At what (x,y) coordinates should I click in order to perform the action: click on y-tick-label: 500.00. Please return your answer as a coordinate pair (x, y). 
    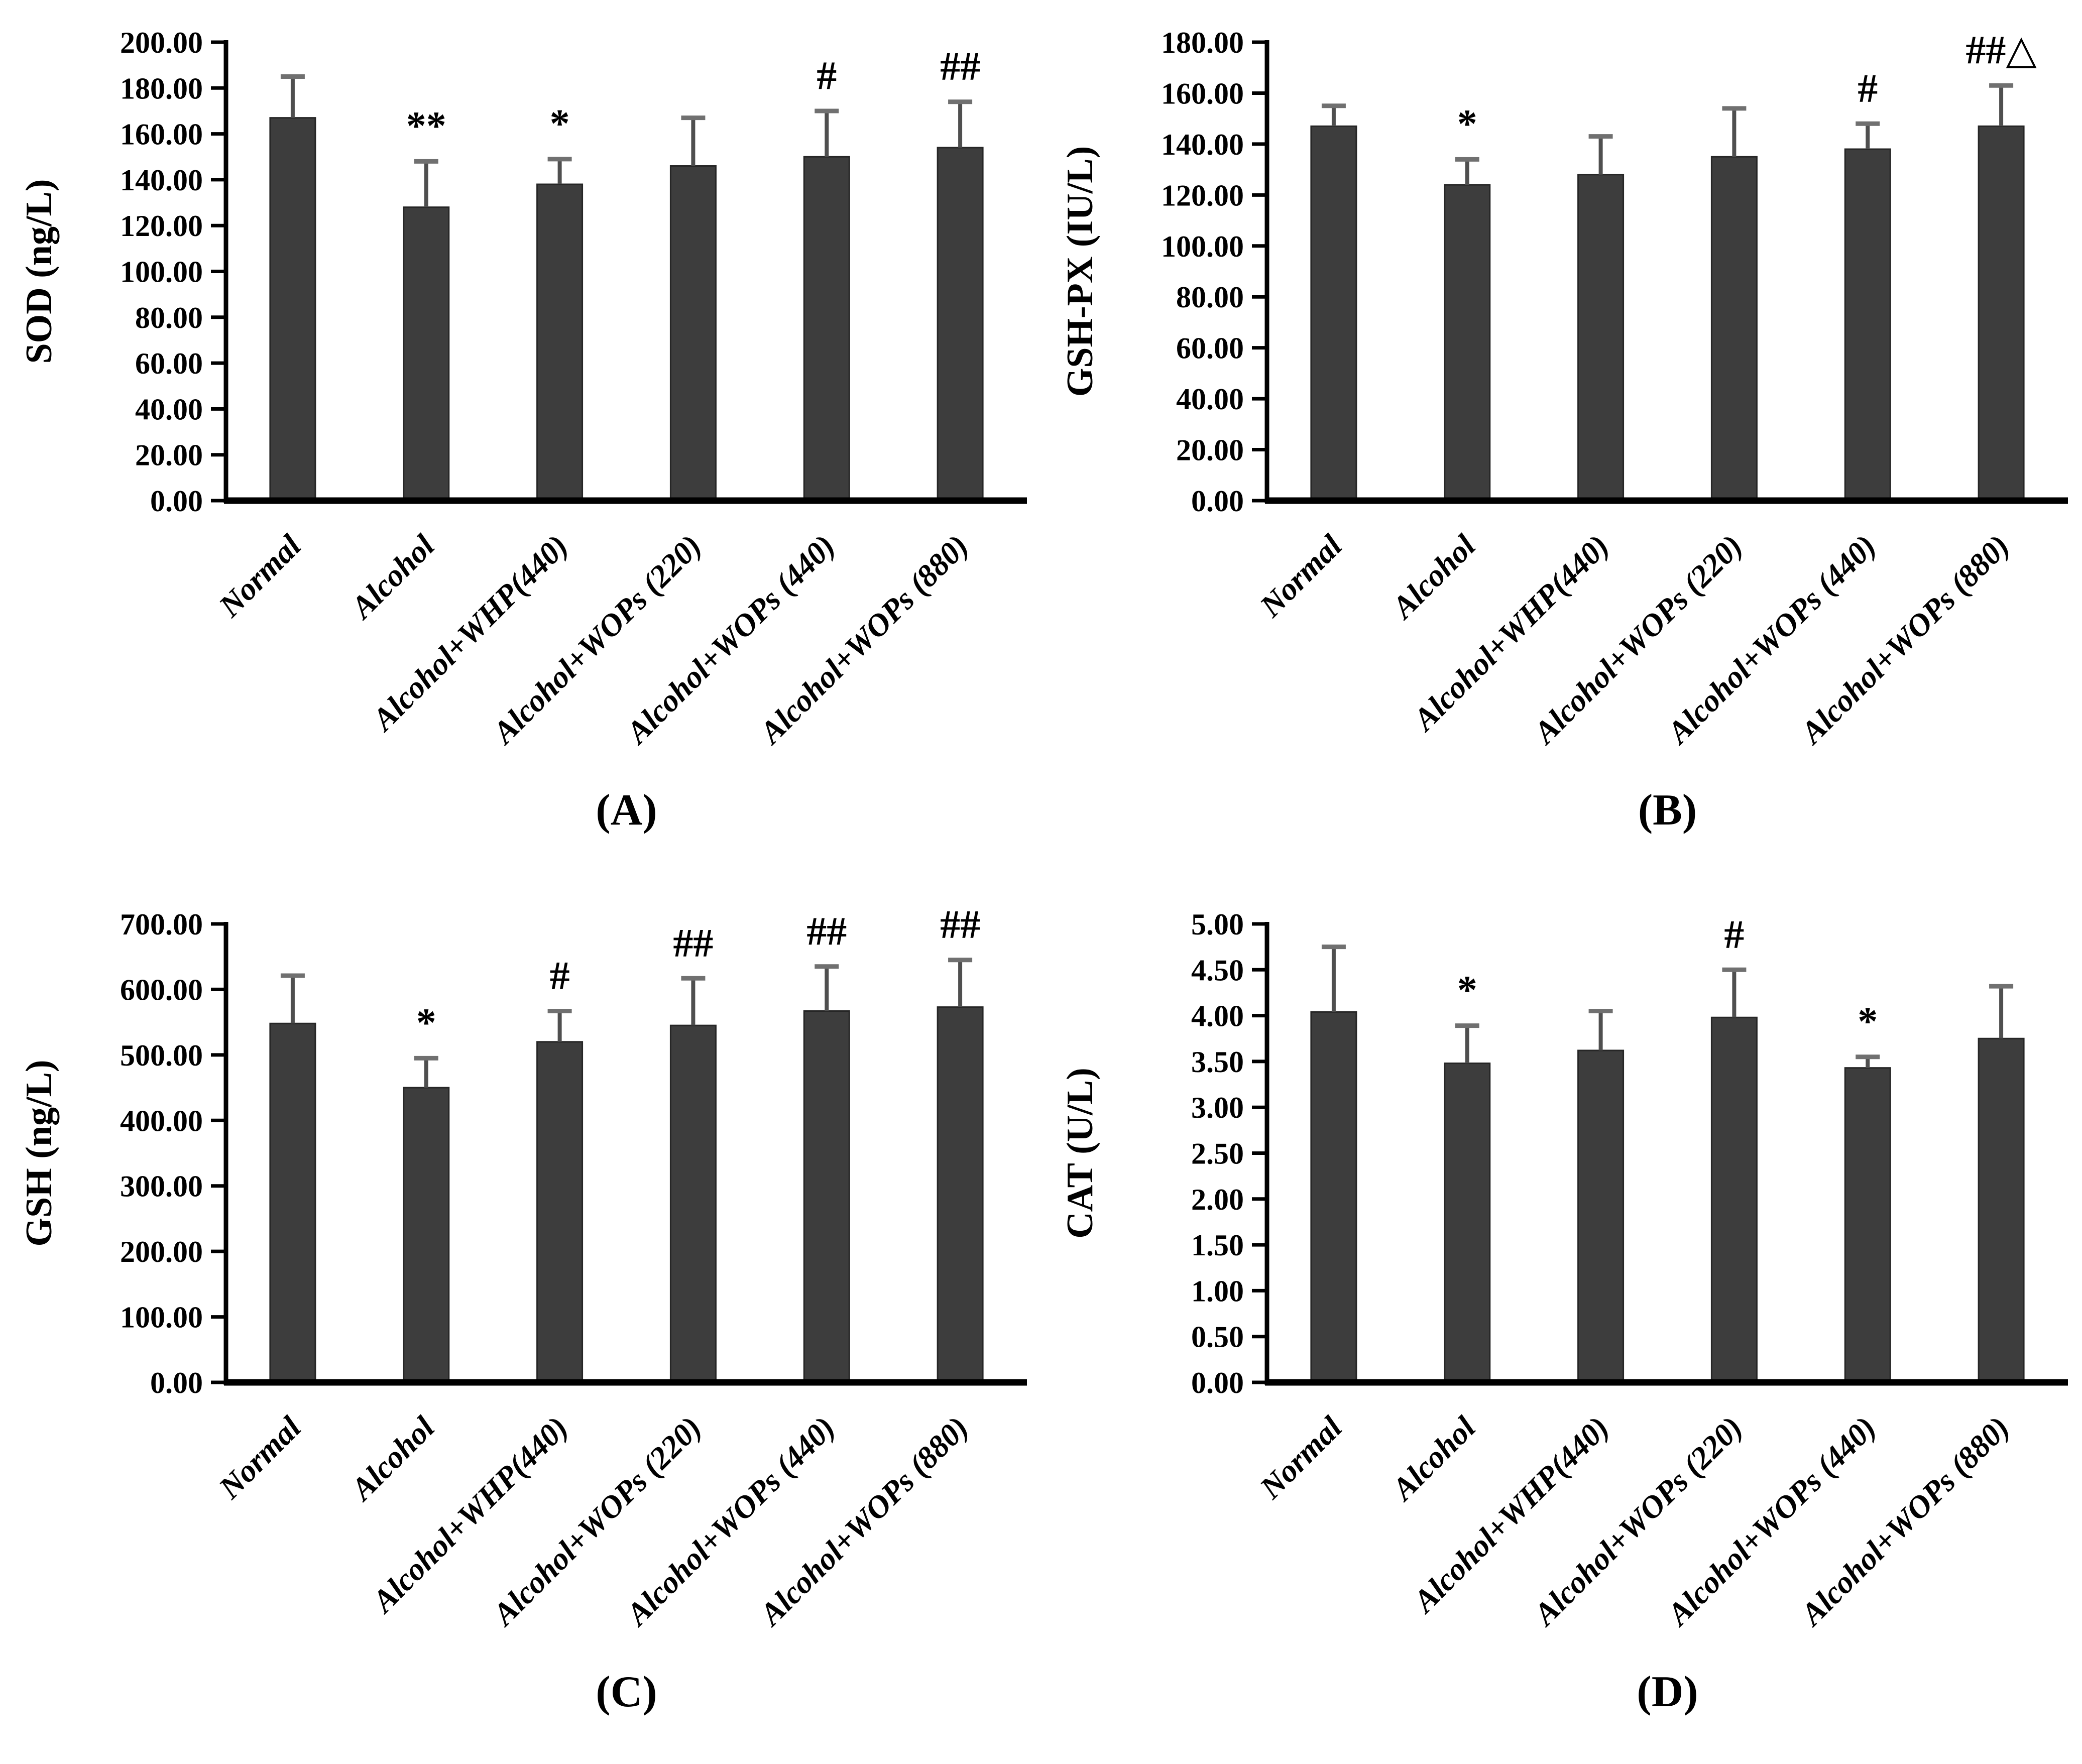
    Looking at the image, I should click on (161, 1055).